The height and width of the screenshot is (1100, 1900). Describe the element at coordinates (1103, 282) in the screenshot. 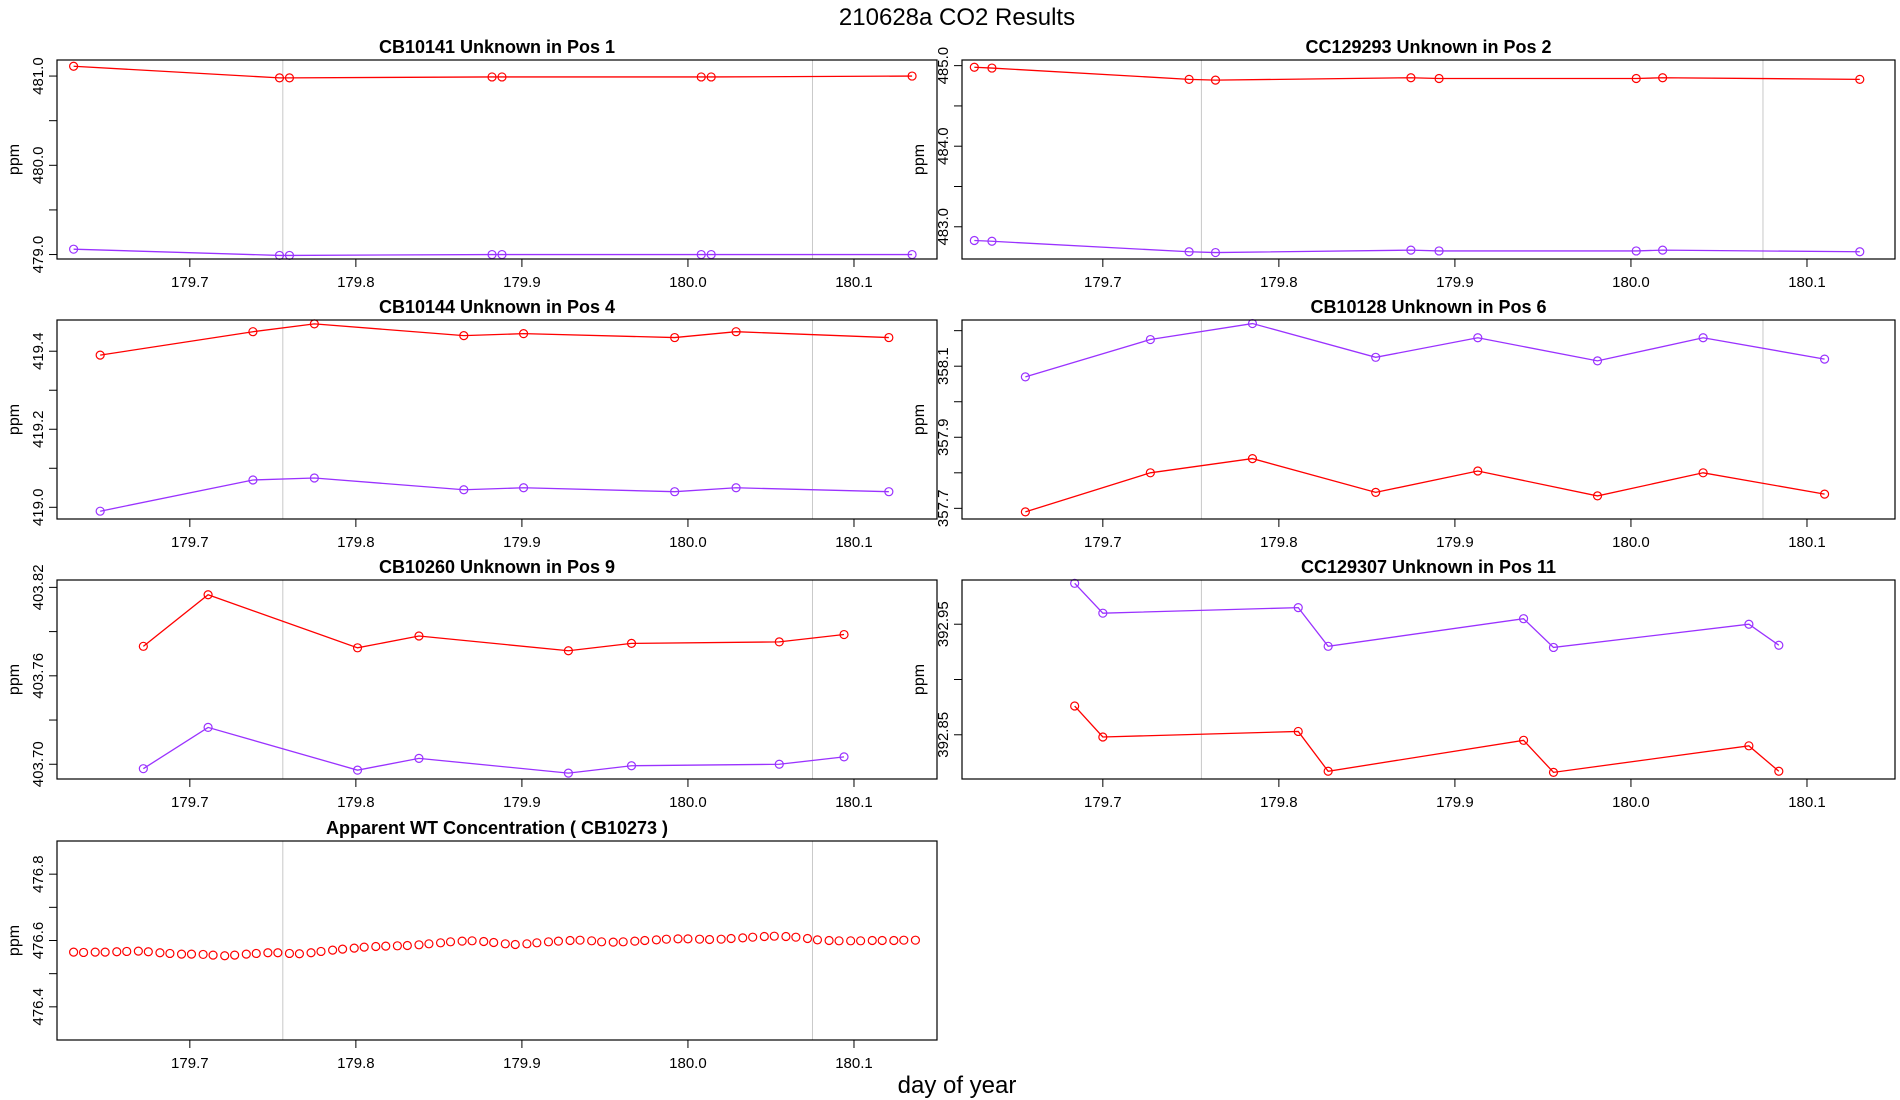

I see `x-tick-label: 179.7` at that location.